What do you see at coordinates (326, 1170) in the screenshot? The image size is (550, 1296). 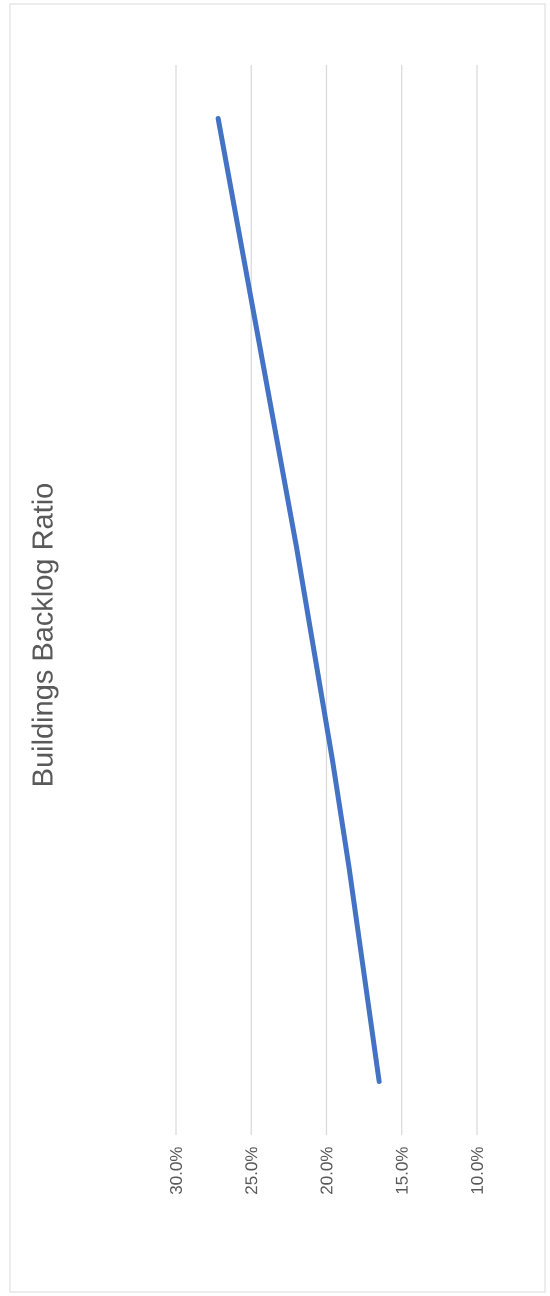 I see `x-tick-label: 20.0%` at bounding box center [326, 1170].